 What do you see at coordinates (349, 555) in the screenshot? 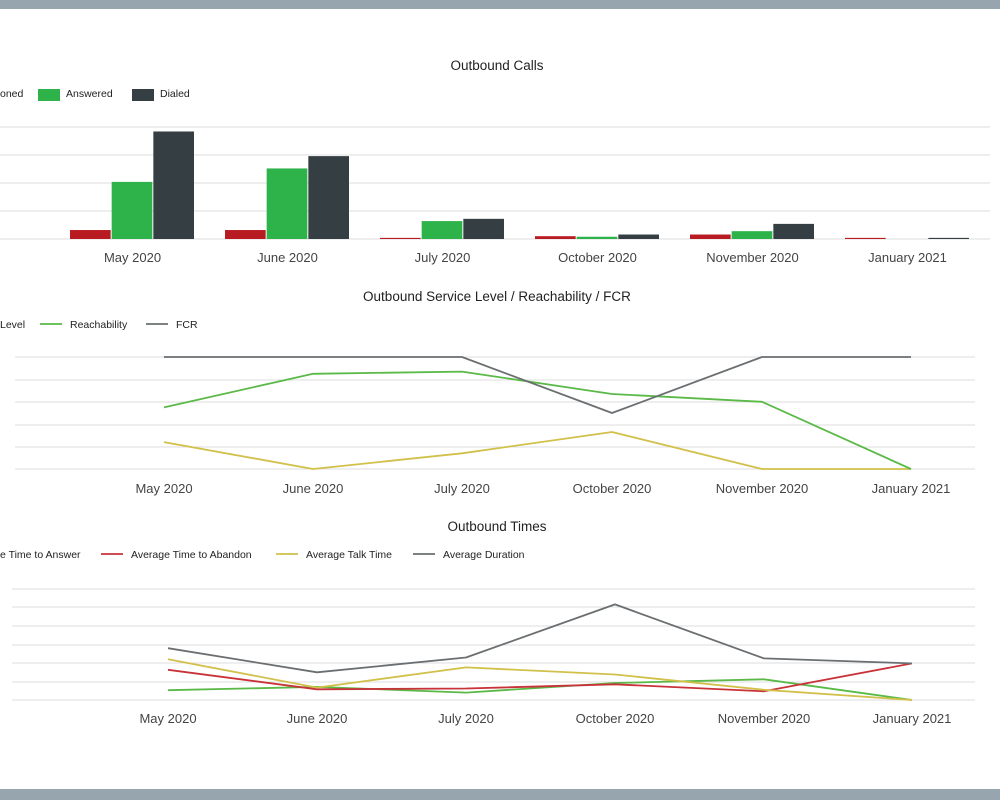
I see `legend-label: Average Talk Time` at bounding box center [349, 555].